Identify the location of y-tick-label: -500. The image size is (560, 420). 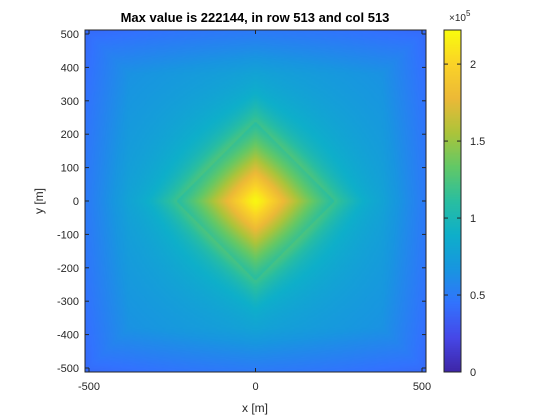
(68, 369).